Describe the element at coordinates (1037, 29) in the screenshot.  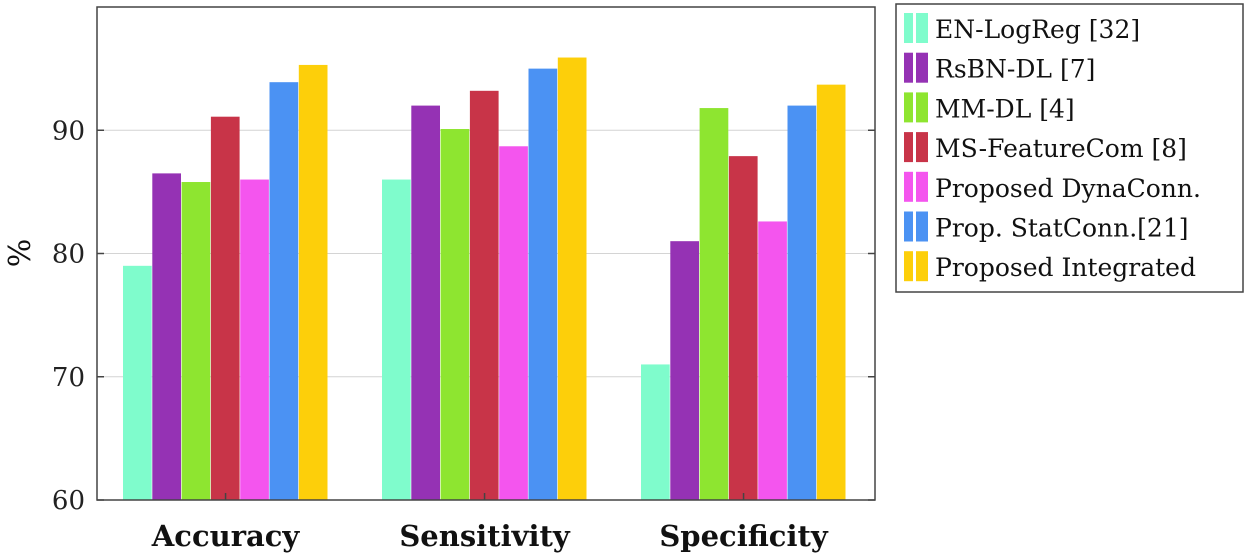
I see `legend-label: EN-LogReg [32]` at that location.